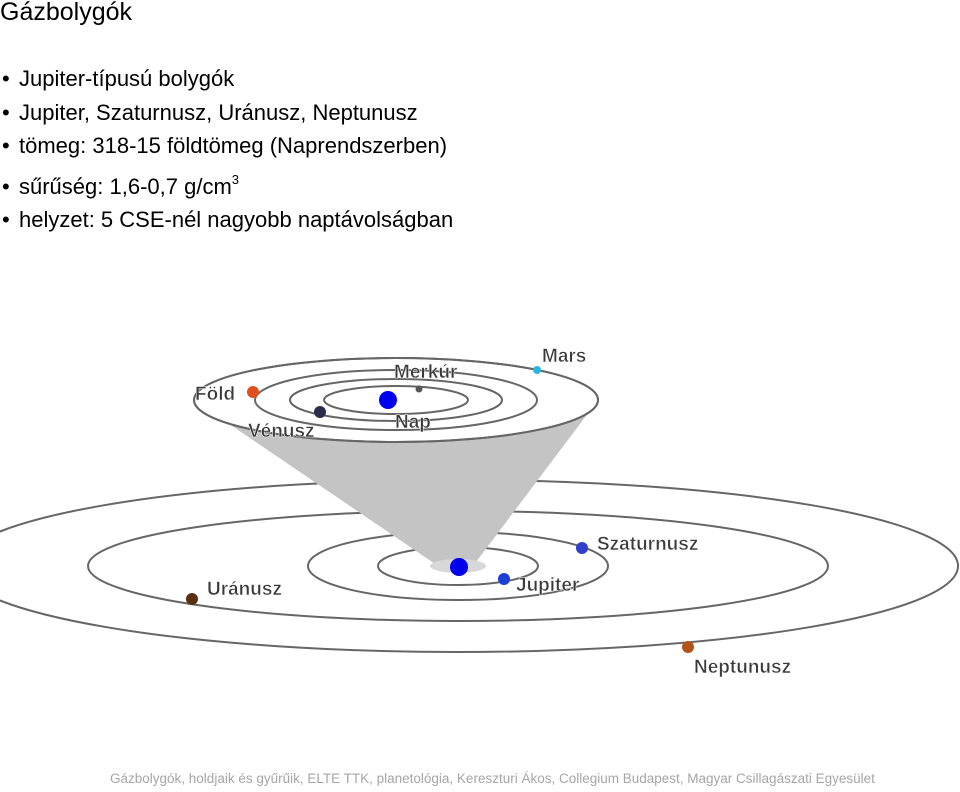 This screenshot has height=792, width=960. I want to click on sun-icon, so click(388, 400).